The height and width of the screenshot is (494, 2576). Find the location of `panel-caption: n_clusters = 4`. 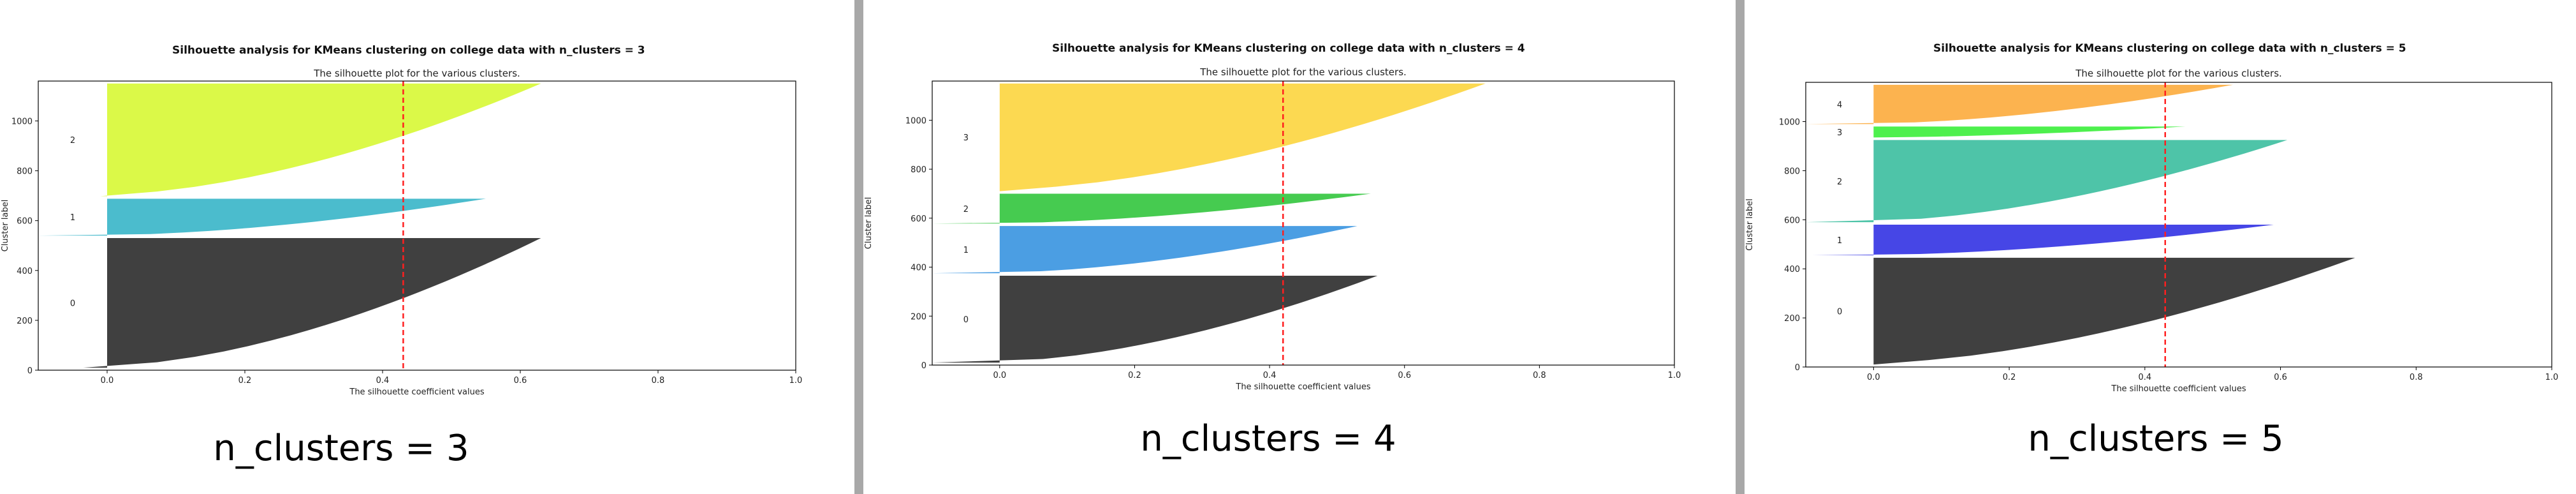

panel-caption: n_clusters = 4 is located at coordinates (1268, 439).